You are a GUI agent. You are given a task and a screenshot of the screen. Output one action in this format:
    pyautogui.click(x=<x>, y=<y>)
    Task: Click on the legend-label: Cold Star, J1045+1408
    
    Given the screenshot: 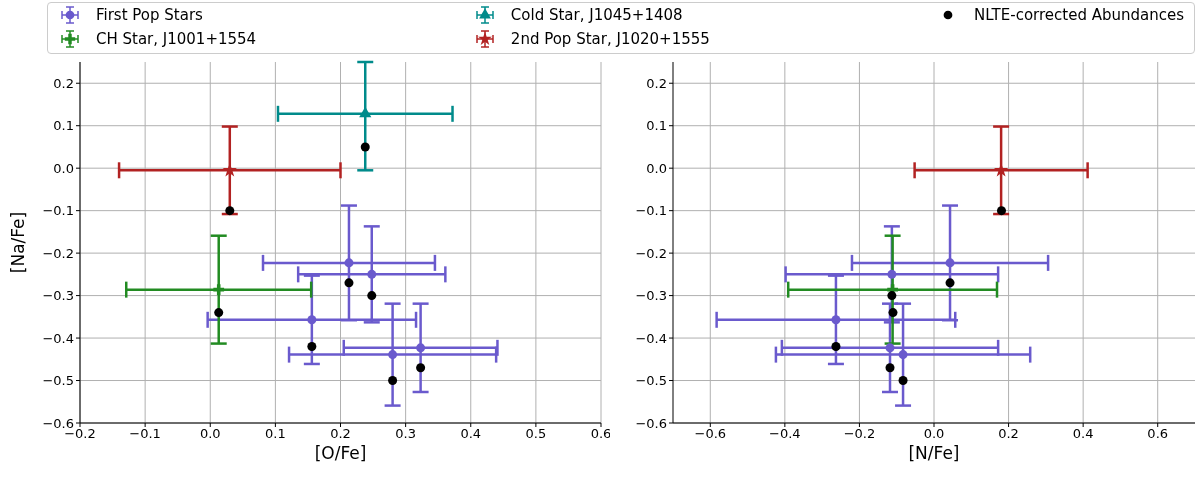 What is the action you would take?
    pyautogui.click(x=596, y=15)
    